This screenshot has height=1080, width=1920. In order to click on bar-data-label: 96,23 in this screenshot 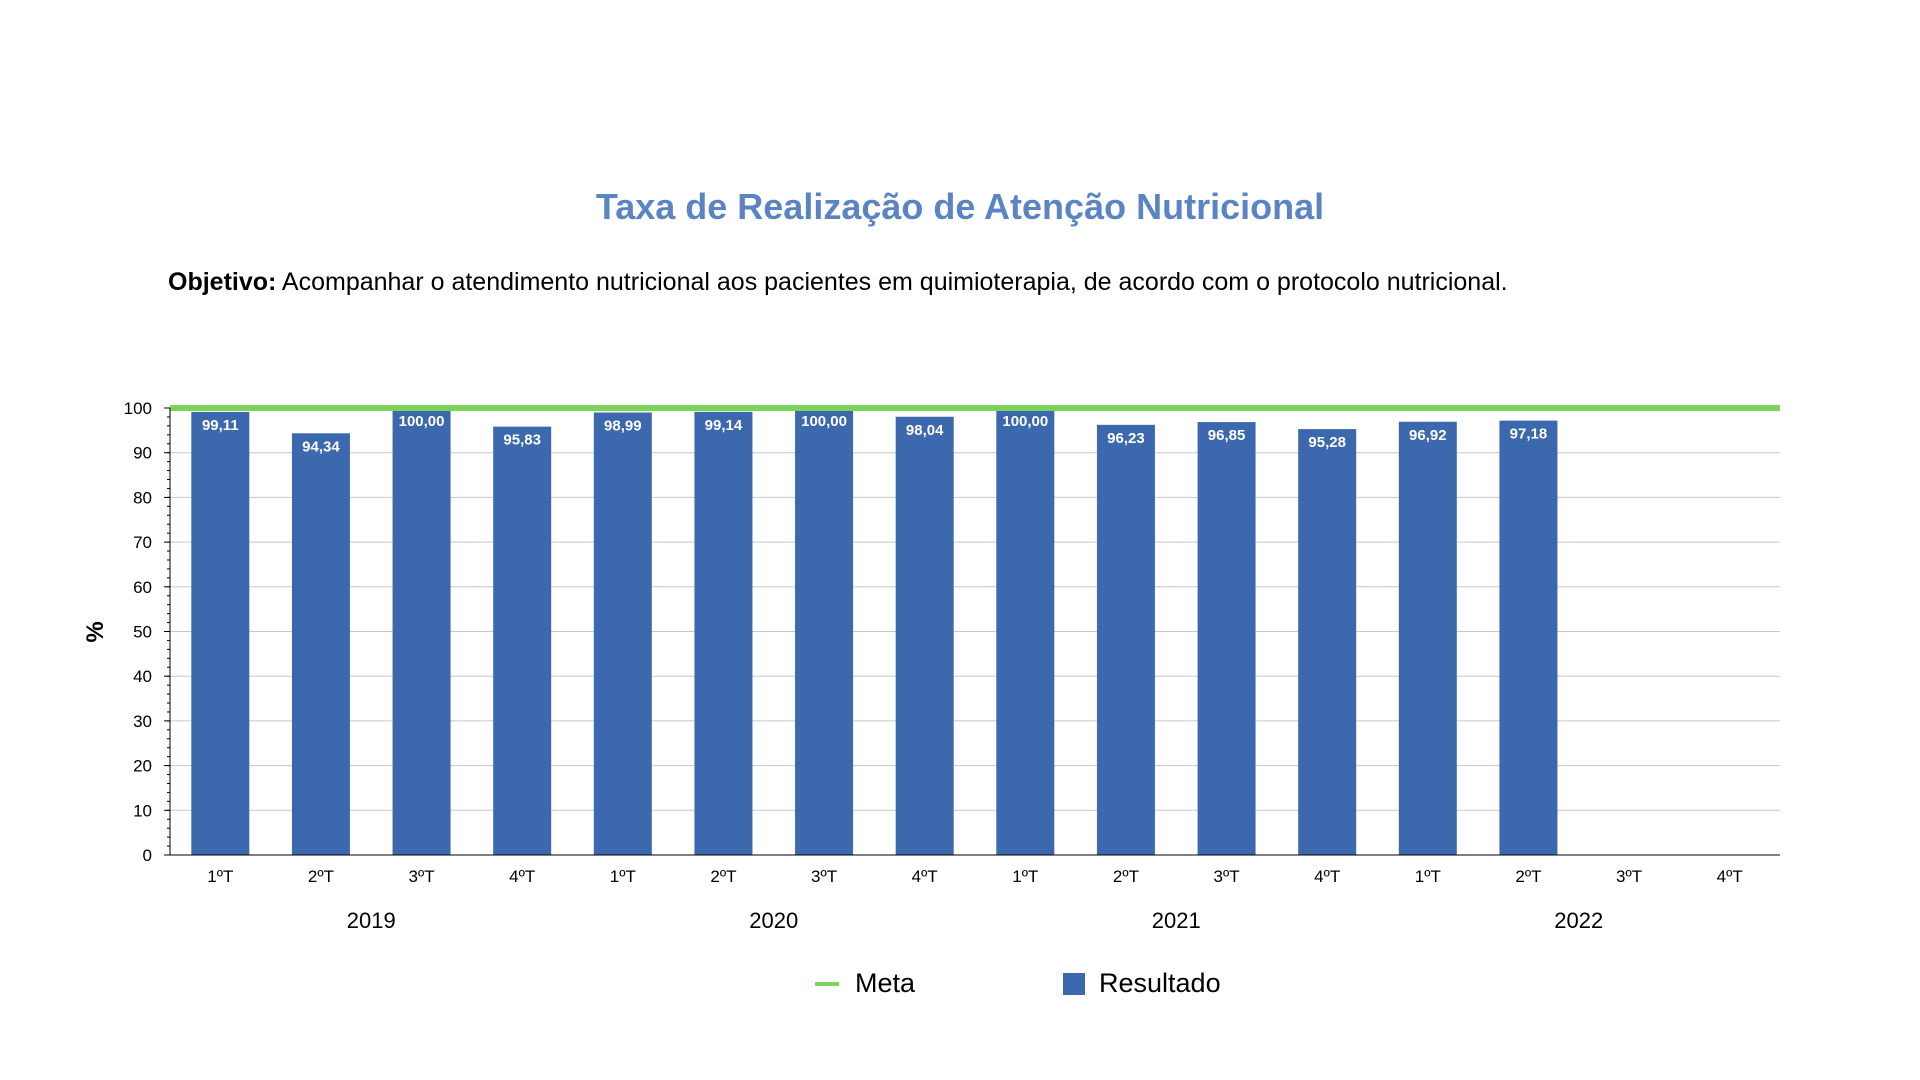, I will do `click(1126, 438)`.